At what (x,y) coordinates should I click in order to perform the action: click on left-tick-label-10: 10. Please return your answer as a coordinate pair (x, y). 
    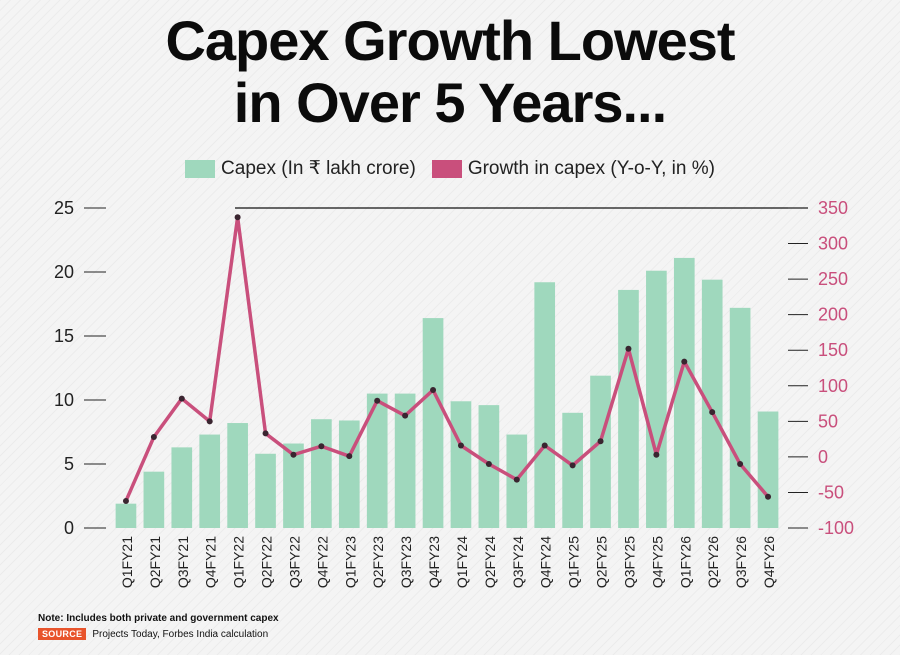
    Looking at the image, I should click on (64, 400).